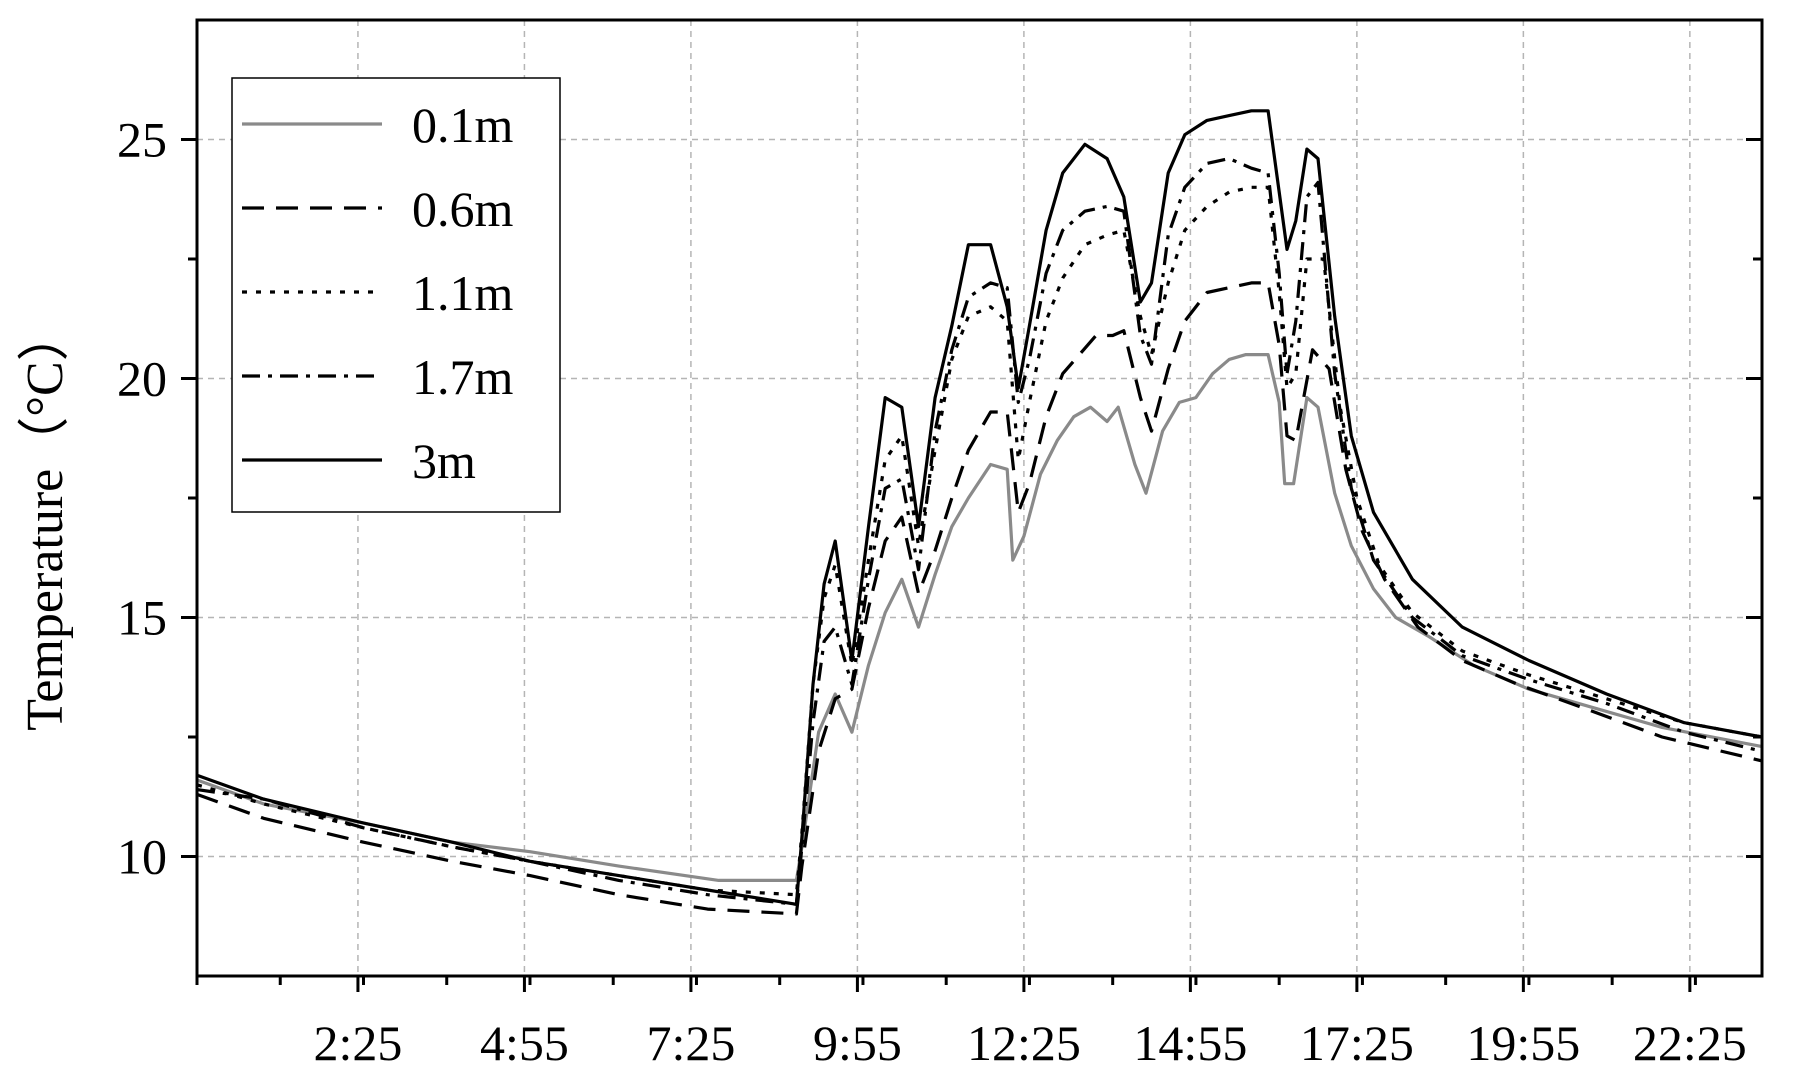 This screenshot has width=1793, height=1075. Describe the element at coordinates (142, 857) in the screenshot. I see `y-tick-label: 10` at that location.